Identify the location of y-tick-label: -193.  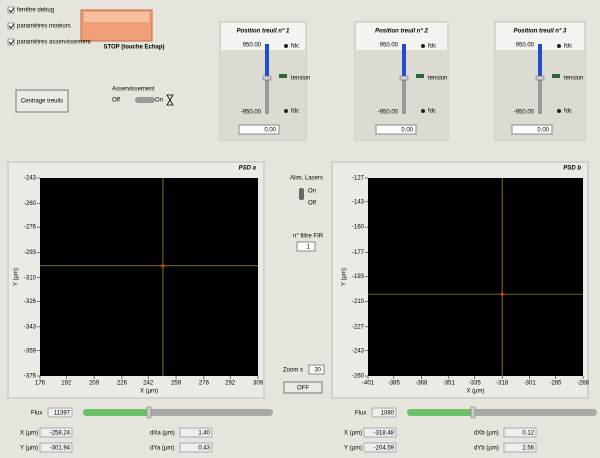
(358, 277).